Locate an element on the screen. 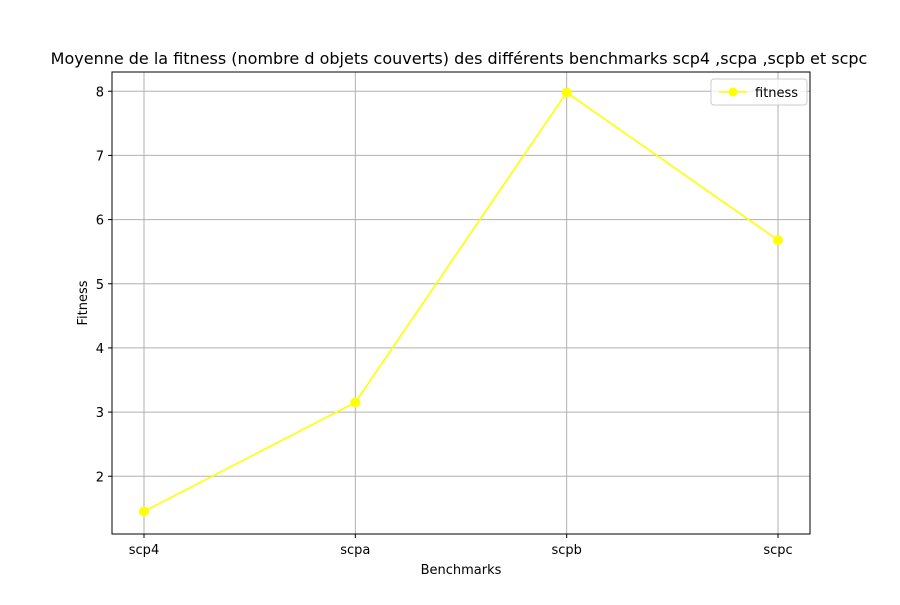  y-tick-label: 8 is located at coordinates (100, 92).